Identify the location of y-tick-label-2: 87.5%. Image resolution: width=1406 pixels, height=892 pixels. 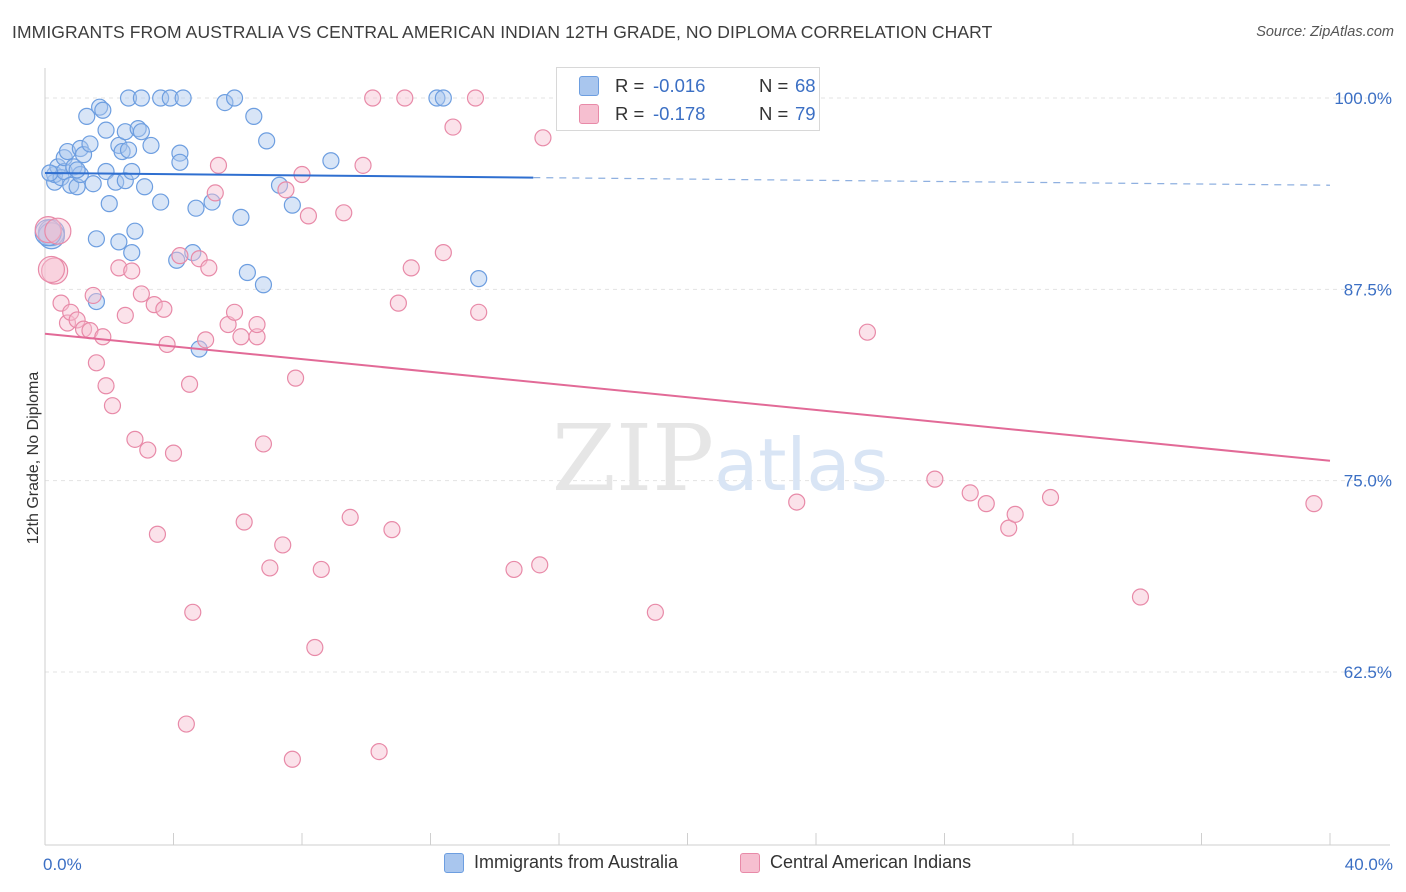
(1368, 289).